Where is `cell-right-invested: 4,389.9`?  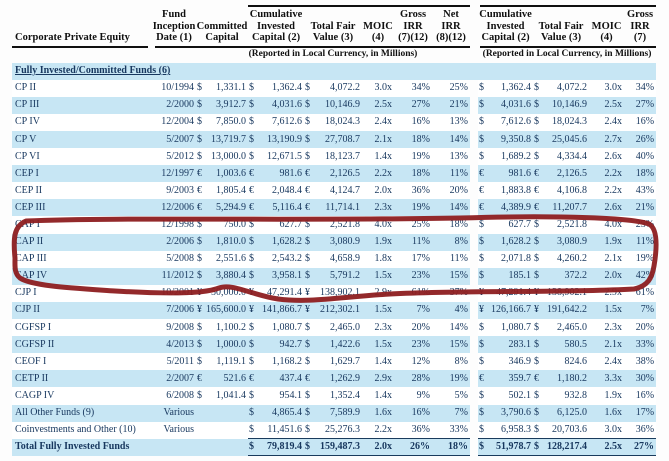 cell-right-invested: 4,389.9 is located at coordinates (511, 208).